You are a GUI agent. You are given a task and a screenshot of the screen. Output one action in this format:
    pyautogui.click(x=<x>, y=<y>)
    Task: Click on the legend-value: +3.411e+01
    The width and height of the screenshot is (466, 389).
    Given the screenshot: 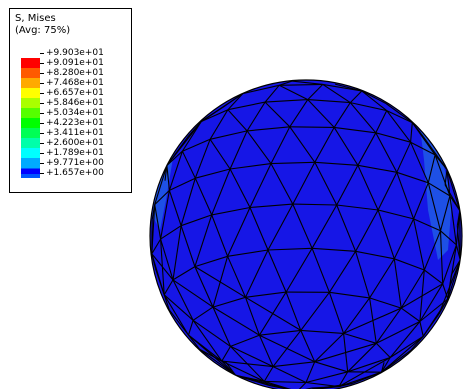 What is the action you would take?
    pyautogui.click(x=75, y=133)
    